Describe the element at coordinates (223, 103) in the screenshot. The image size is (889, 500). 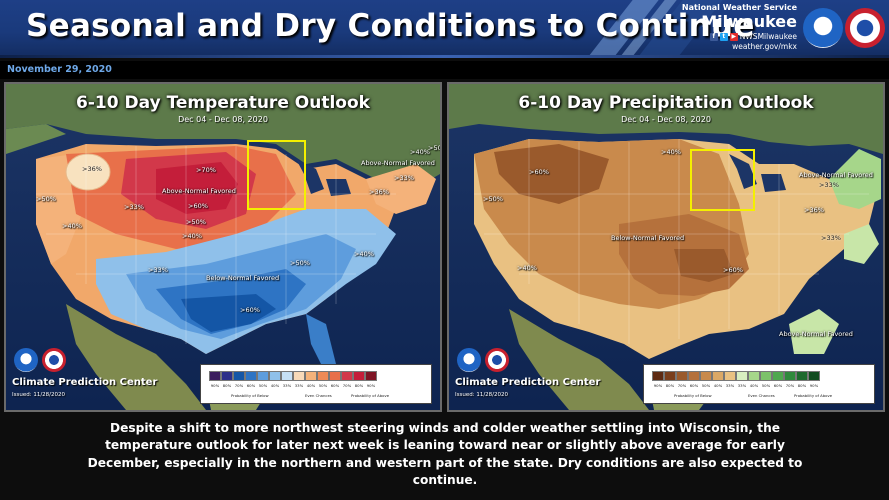
I see `temperature-panel-title: 6-10 Day Temperature Outlook` at that location.